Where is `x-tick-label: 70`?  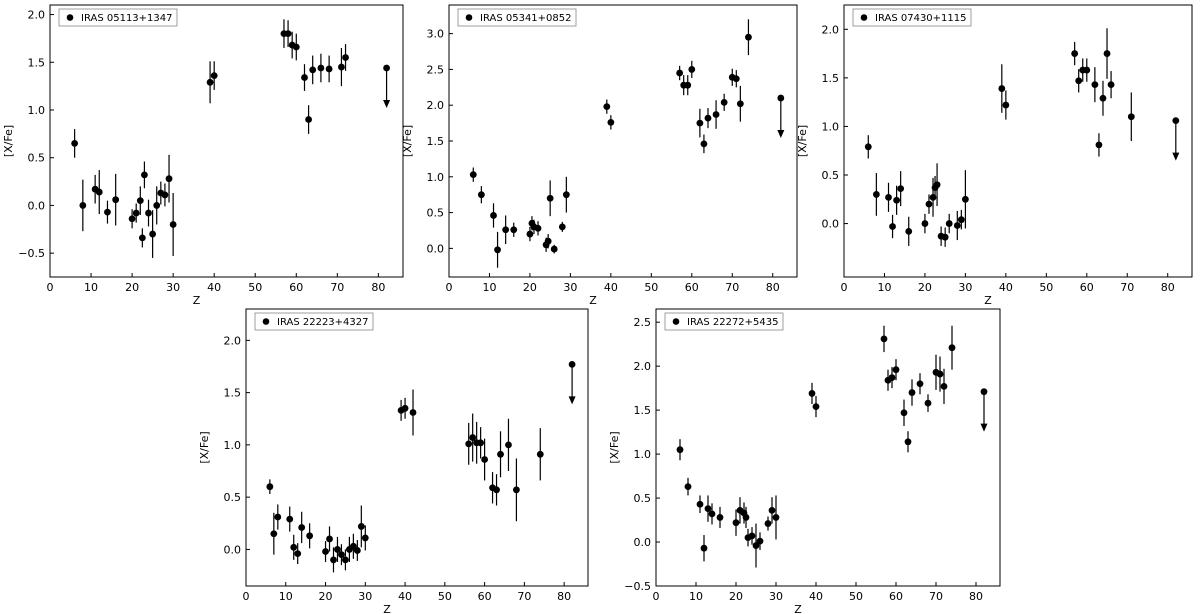 x-tick-label: 70 is located at coordinates (524, 596).